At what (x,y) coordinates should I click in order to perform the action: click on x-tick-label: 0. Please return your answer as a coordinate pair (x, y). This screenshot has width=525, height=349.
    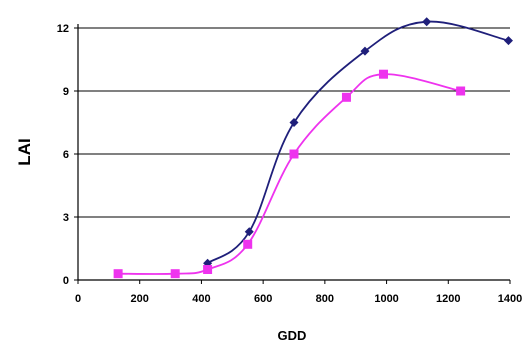
    Looking at the image, I should click on (78, 299).